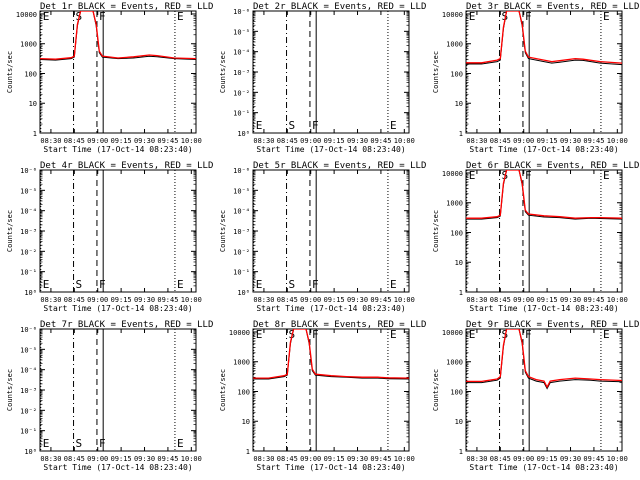 The height and width of the screenshot is (480, 640). Describe the element at coordinates (126, 325) in the screenshot. I see `panel-title: Det 7r BLACK = Events, RED = LLD` at that location.